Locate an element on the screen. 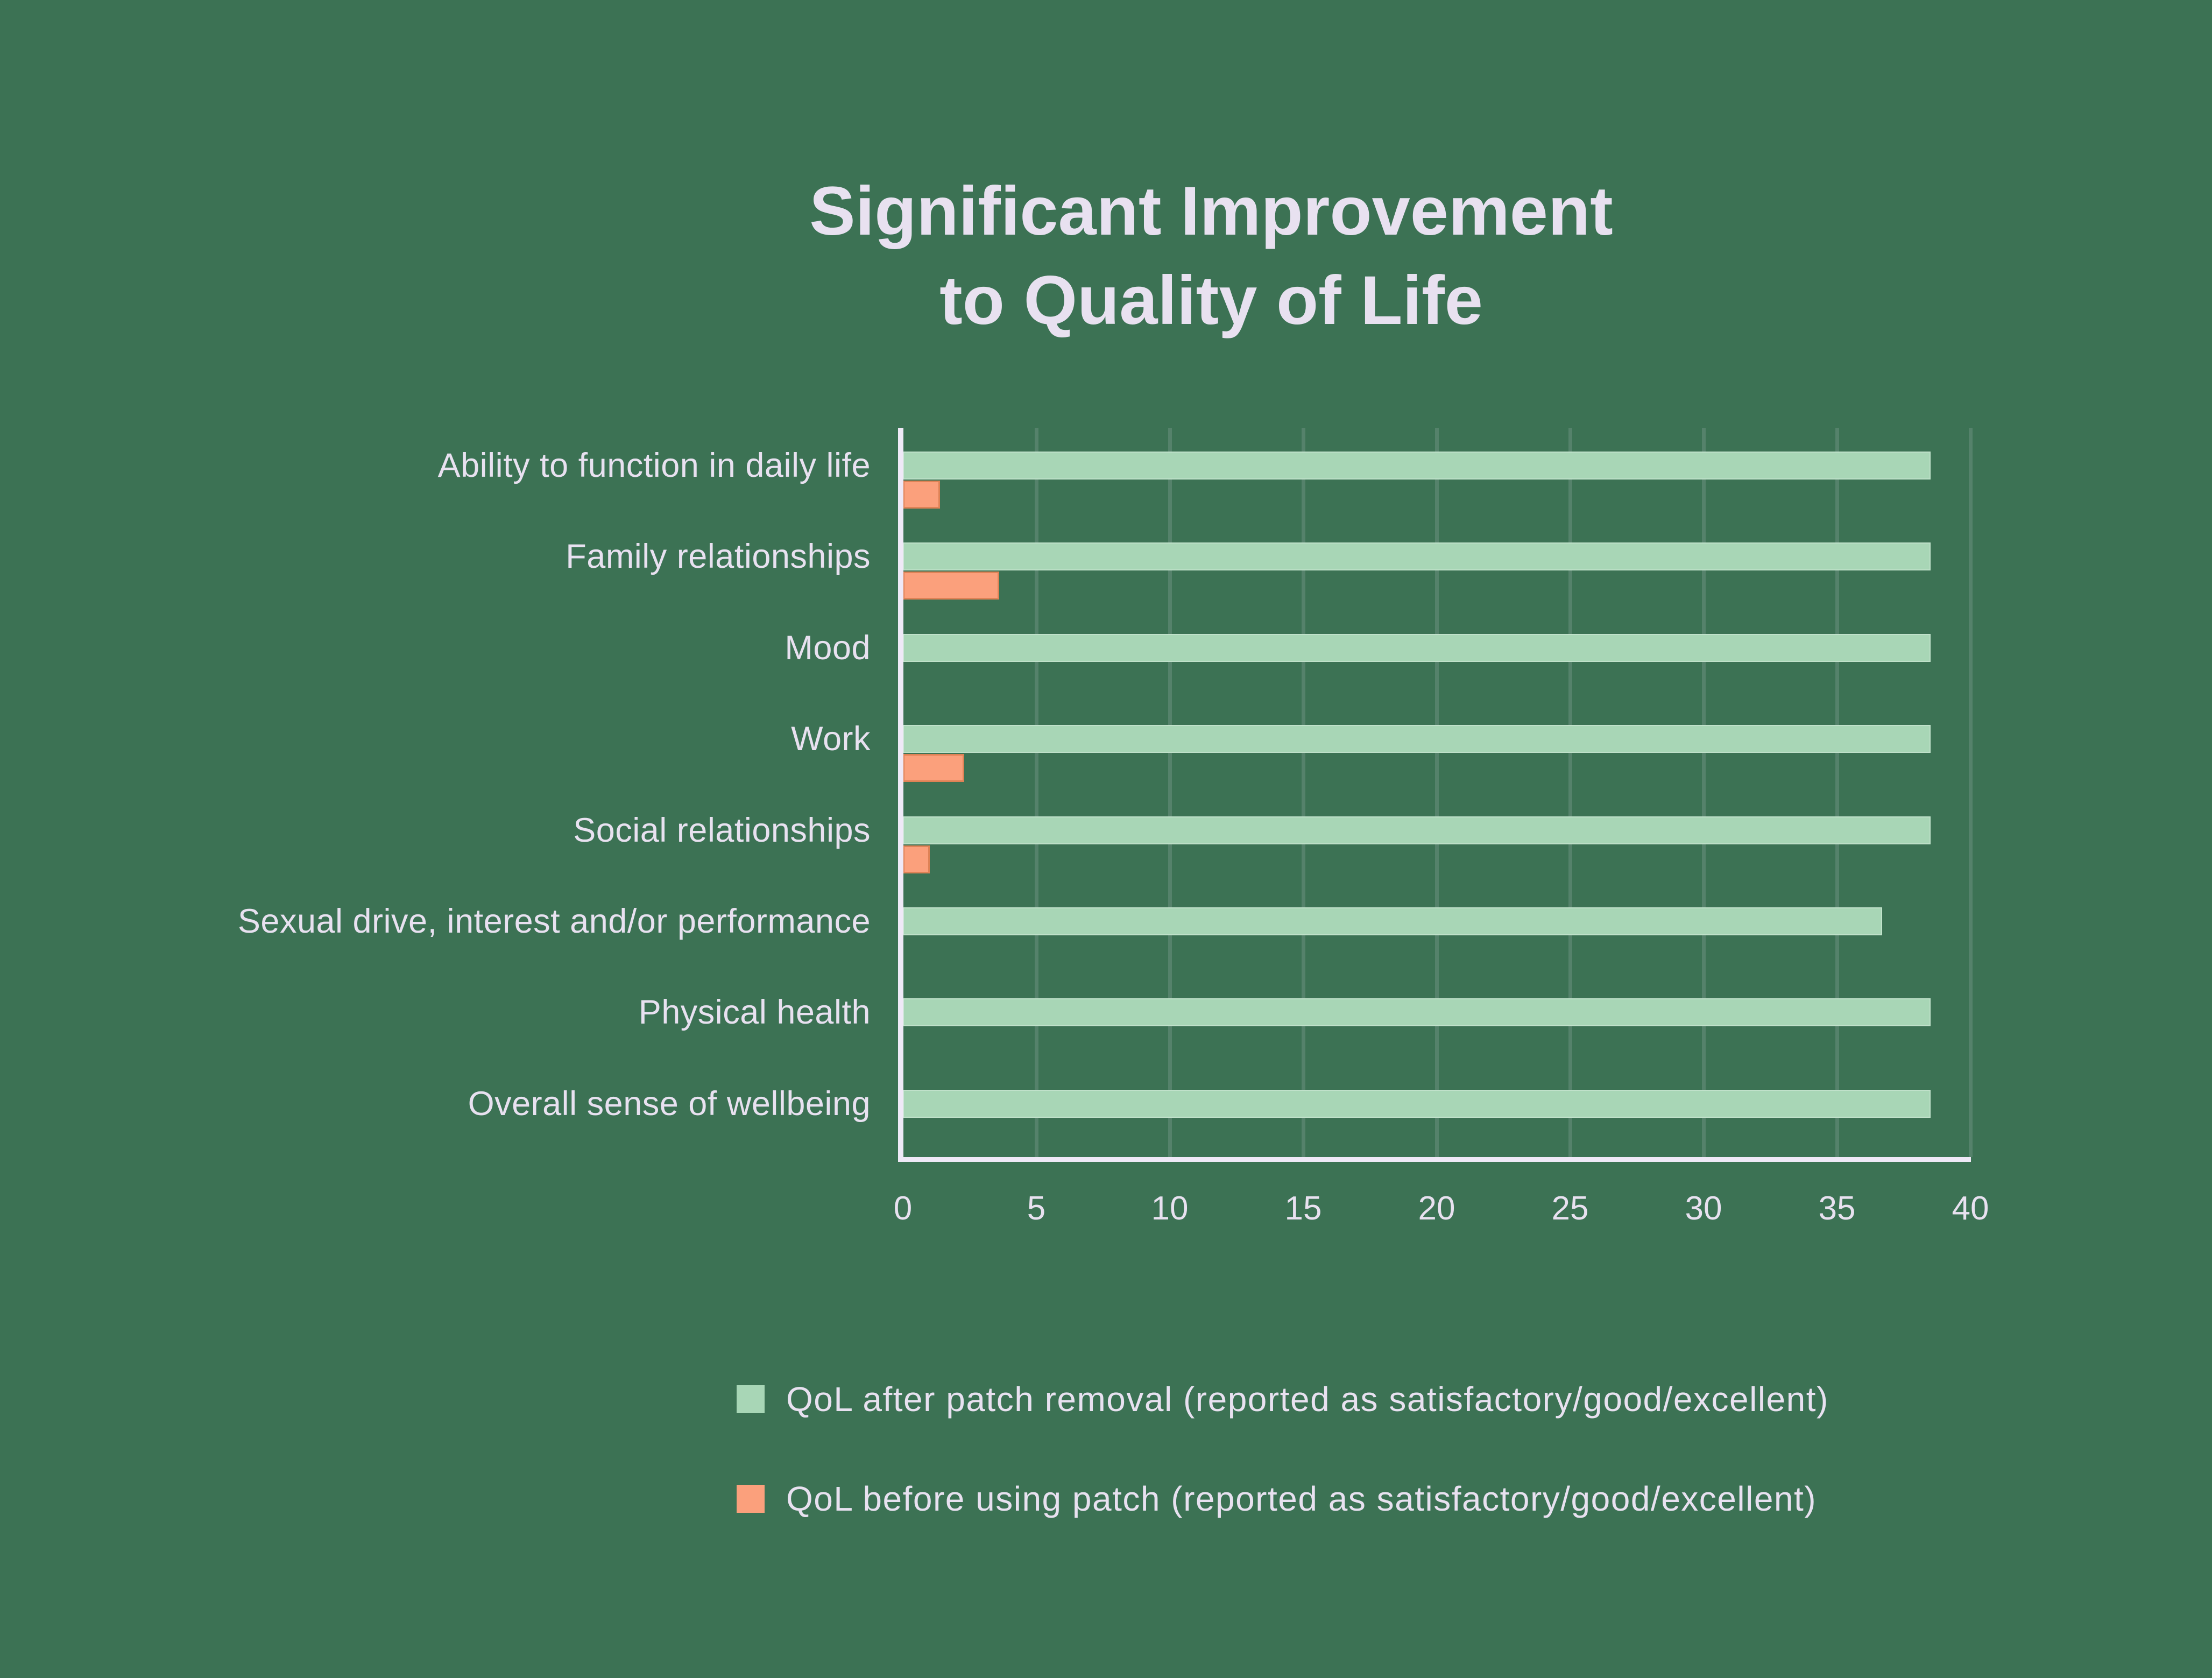 The image size is (2212, 1678). category-label: Physical health is located at coordinates (754, 1012).